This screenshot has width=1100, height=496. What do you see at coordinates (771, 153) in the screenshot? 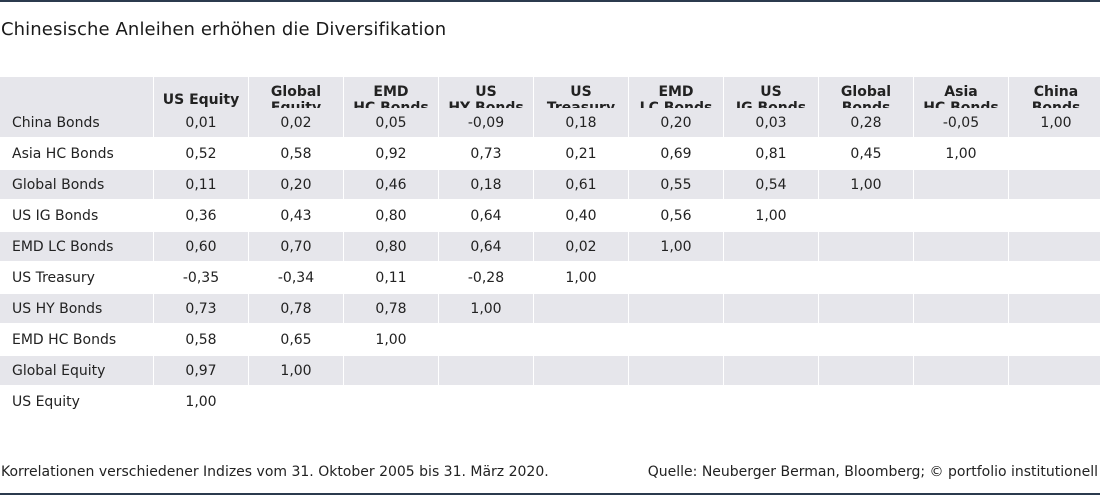
I see `table-cell: 0,81` at bounding box center [771, 153].